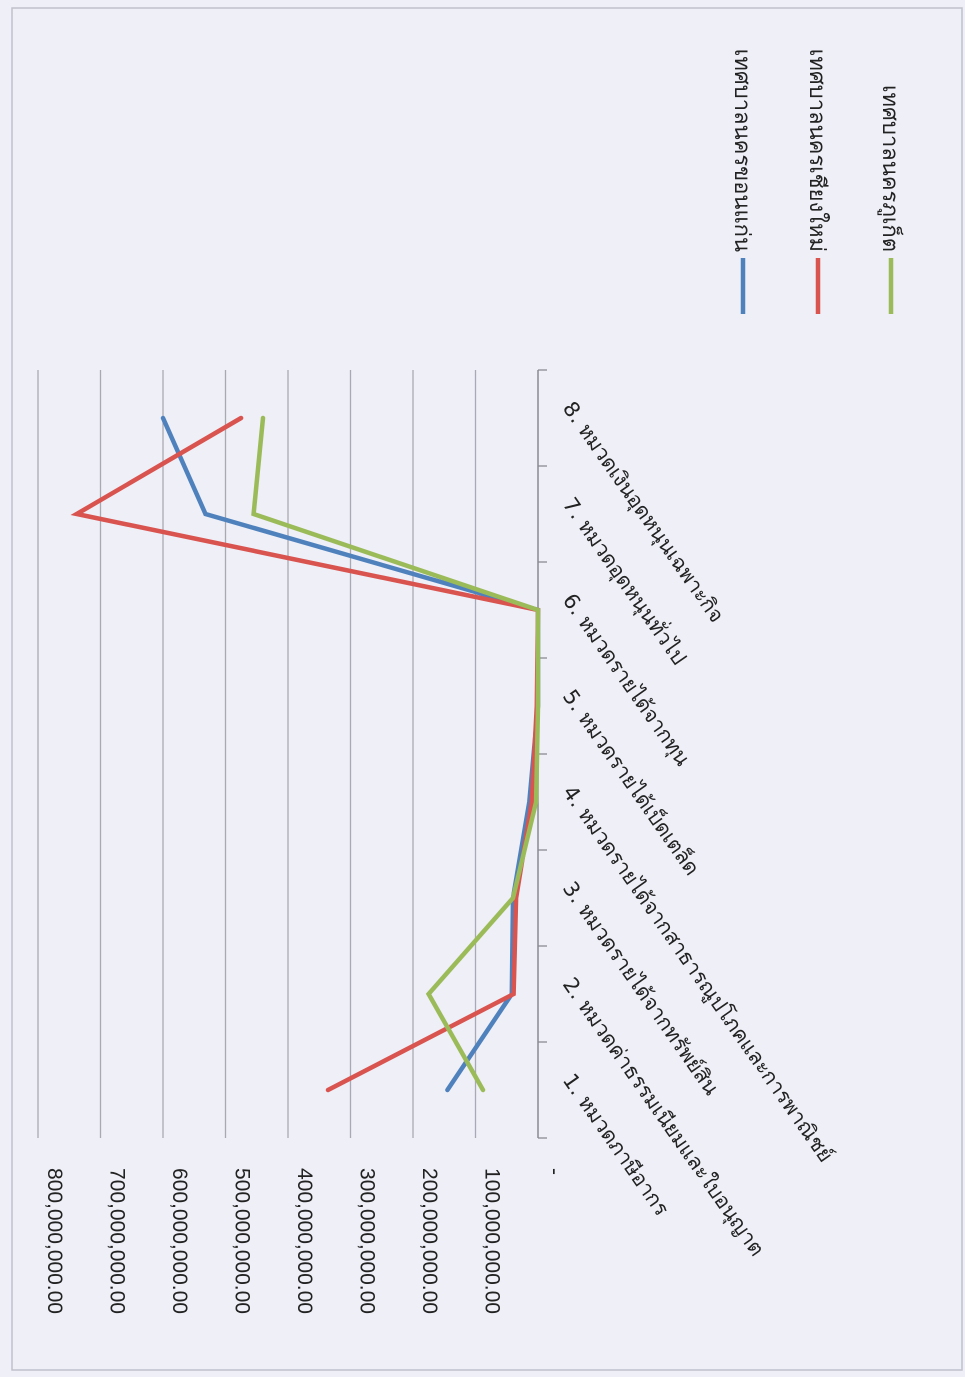 The width and height of the screenshot is (965, 1377). Describe the element at coordinates (429, 1241) in the screenshot. I see `value-tick-label: 200,000,000.00` at that location.